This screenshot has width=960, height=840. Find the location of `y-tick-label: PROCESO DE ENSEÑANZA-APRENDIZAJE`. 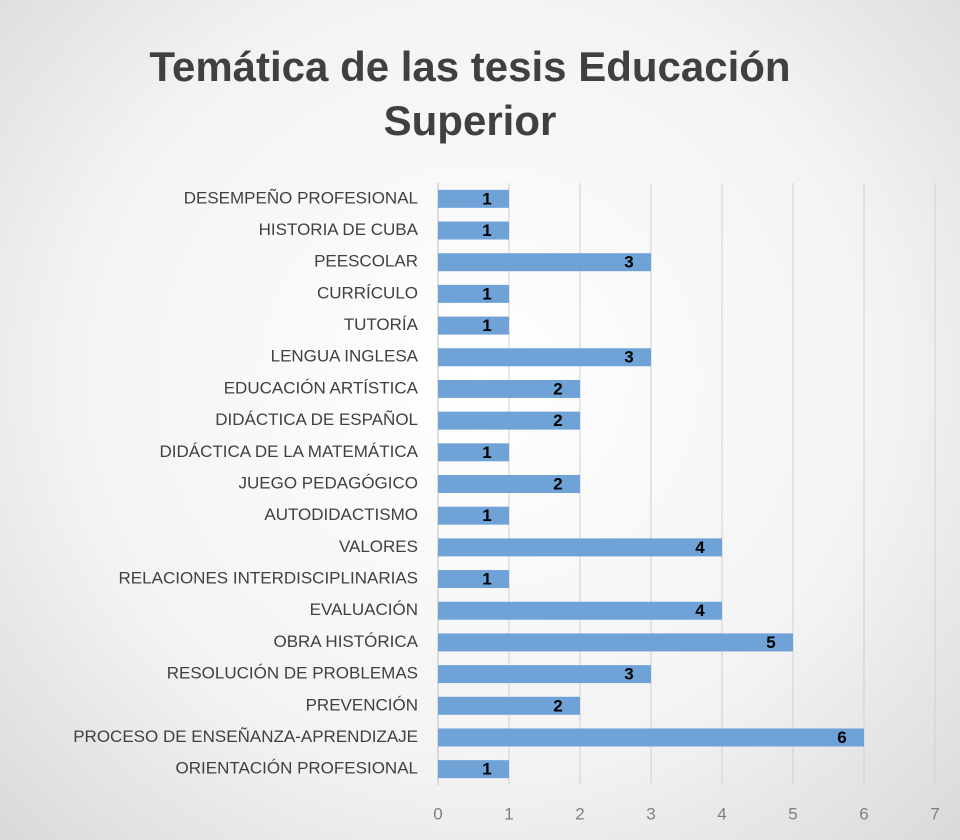

y-tick-label: PROCESO DE ENSEÑANZA-APRENDIZAJE is located at coordinates (245, 736).